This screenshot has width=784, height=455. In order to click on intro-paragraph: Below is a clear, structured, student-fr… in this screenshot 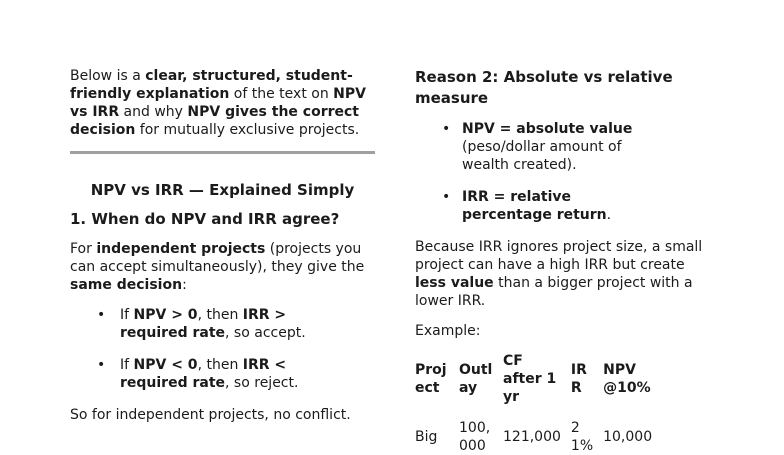, I will do `click(222, 103)`.